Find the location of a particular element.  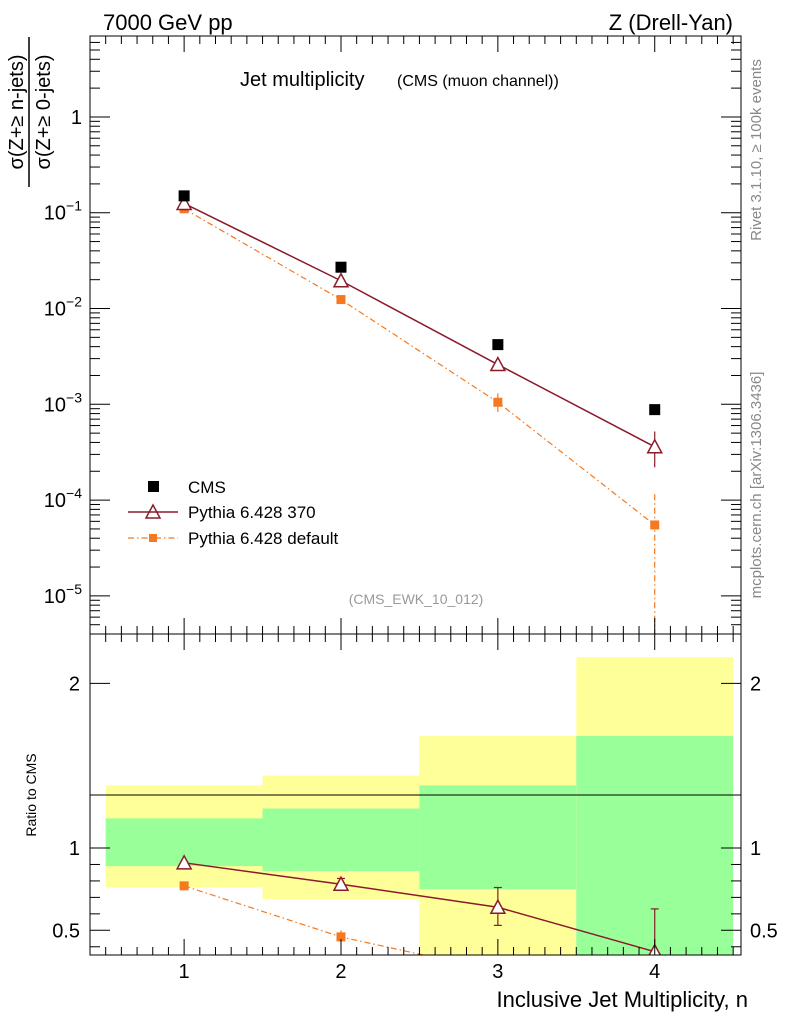

y-tick-label: 1 is located at coordinates (76, 118).